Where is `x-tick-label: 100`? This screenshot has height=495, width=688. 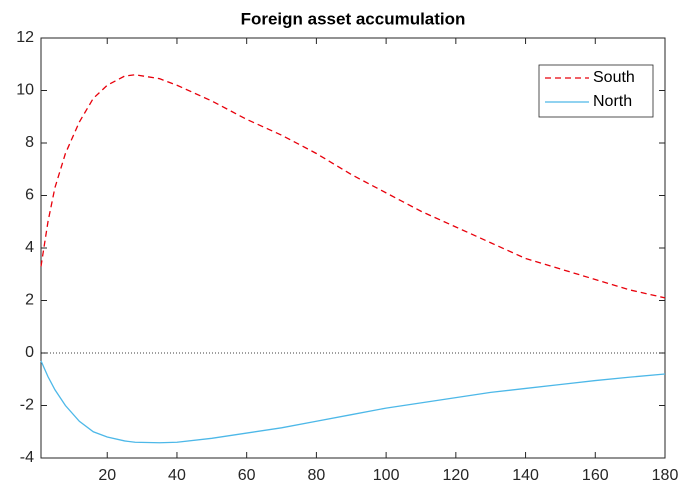 x-tick-label: 100 is located at coordinates (386, 475).